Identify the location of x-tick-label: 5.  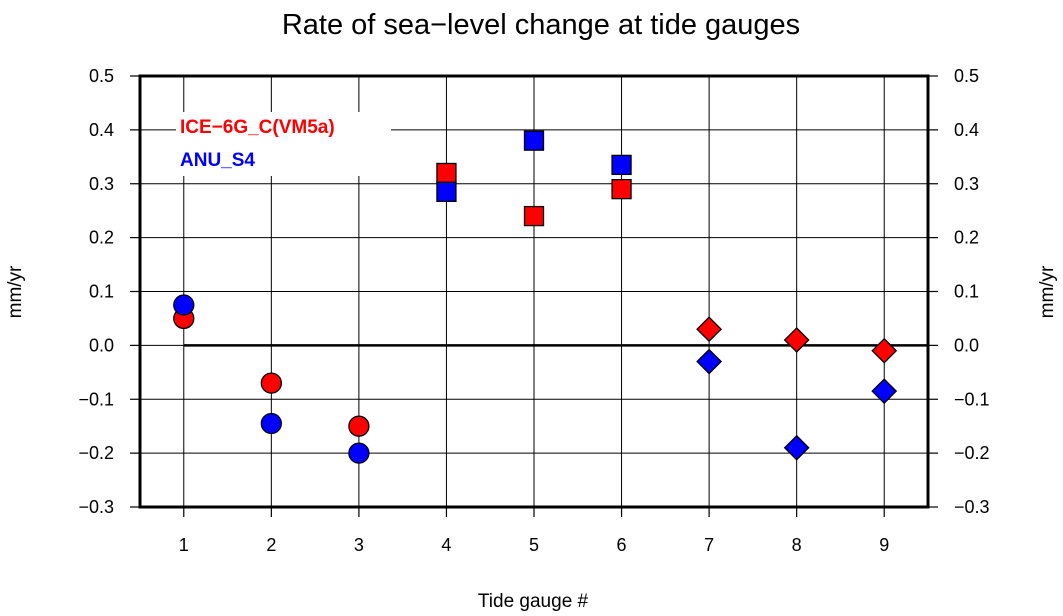
(534, 545).